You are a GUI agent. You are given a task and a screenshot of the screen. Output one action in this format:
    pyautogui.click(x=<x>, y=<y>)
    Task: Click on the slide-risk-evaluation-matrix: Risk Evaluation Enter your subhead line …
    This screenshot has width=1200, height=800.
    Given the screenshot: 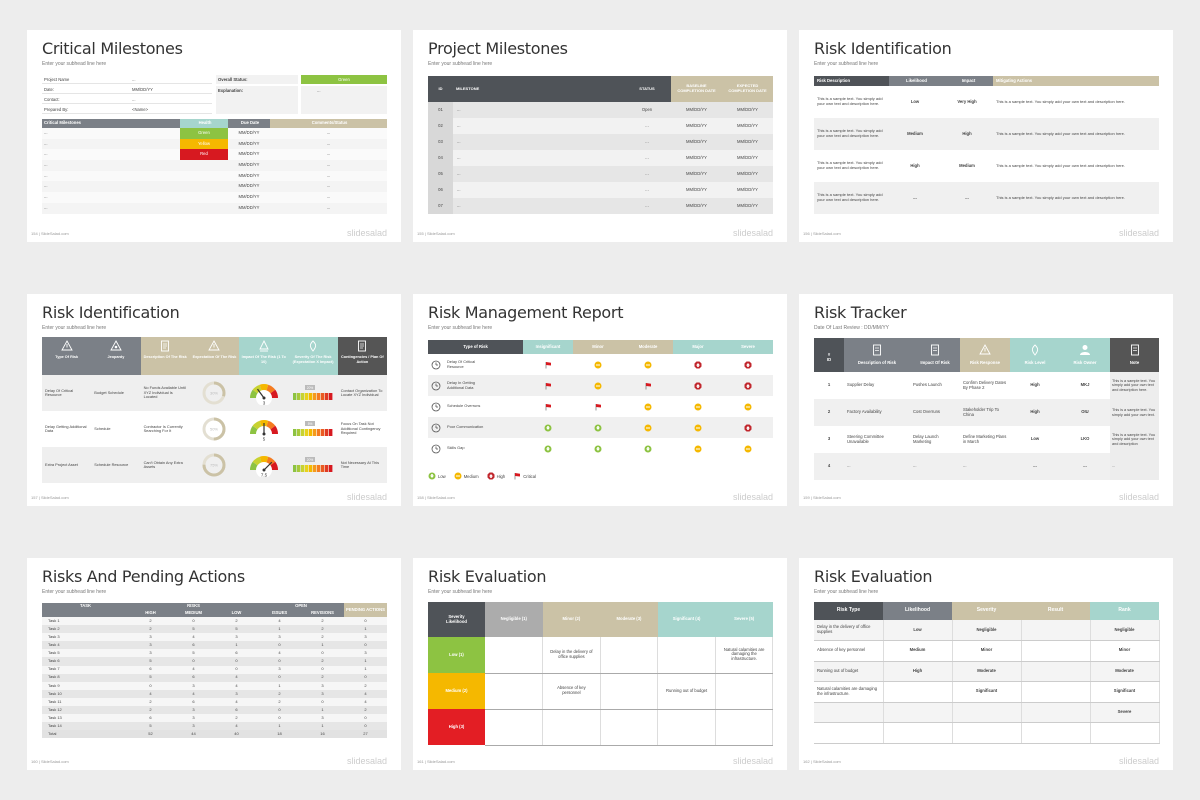 What is the action you would take?
    pyautogui.click(x=600, y=664)
    